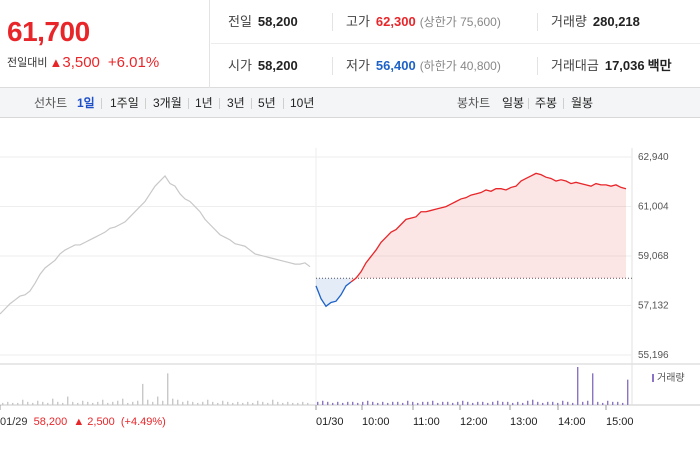 The height and width of the screenshot is (450, 700). Describe the element at coordinates (277, 65) in the screenshot. I see `open-value: 58,200` at that location.